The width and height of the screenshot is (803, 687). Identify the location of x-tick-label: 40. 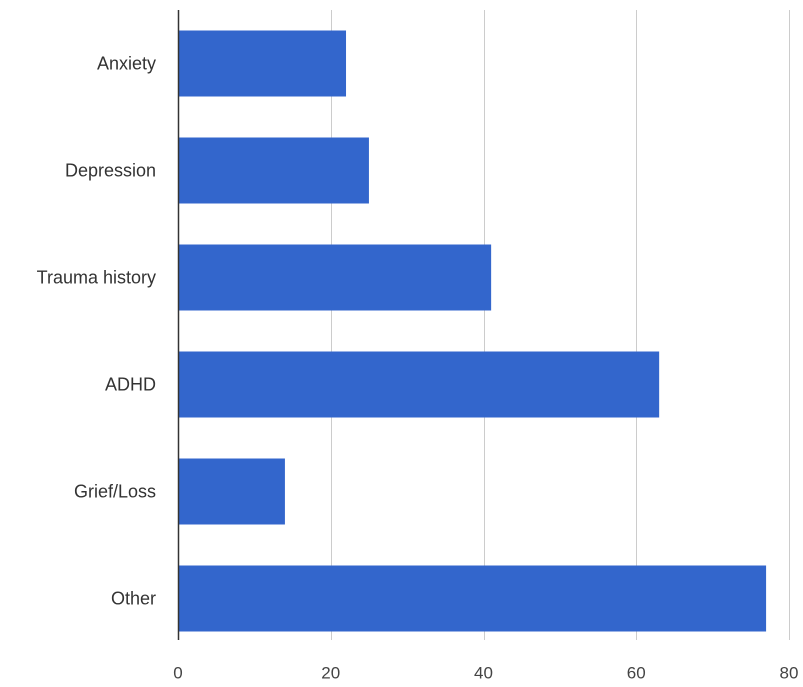
(483, 673).